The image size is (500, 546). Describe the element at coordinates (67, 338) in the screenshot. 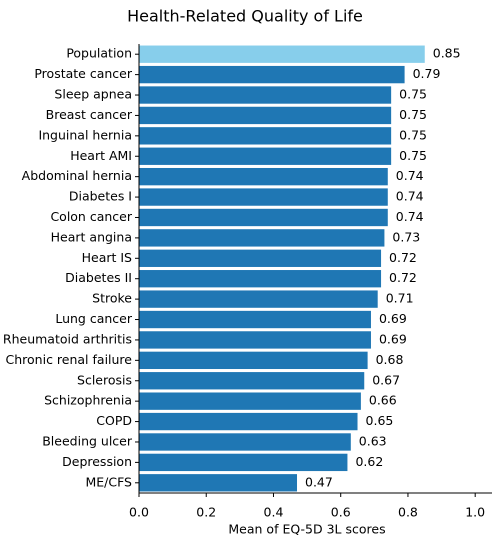

I see `y-tick-label: Rheumatoid arthritis` at that location.